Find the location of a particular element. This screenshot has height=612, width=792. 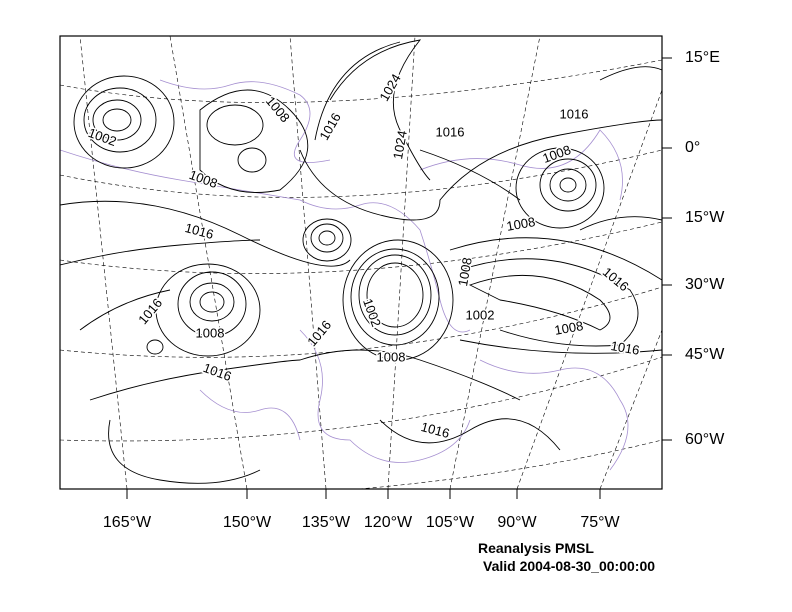

right-label: 15°W is located at coordinates (705, 217).